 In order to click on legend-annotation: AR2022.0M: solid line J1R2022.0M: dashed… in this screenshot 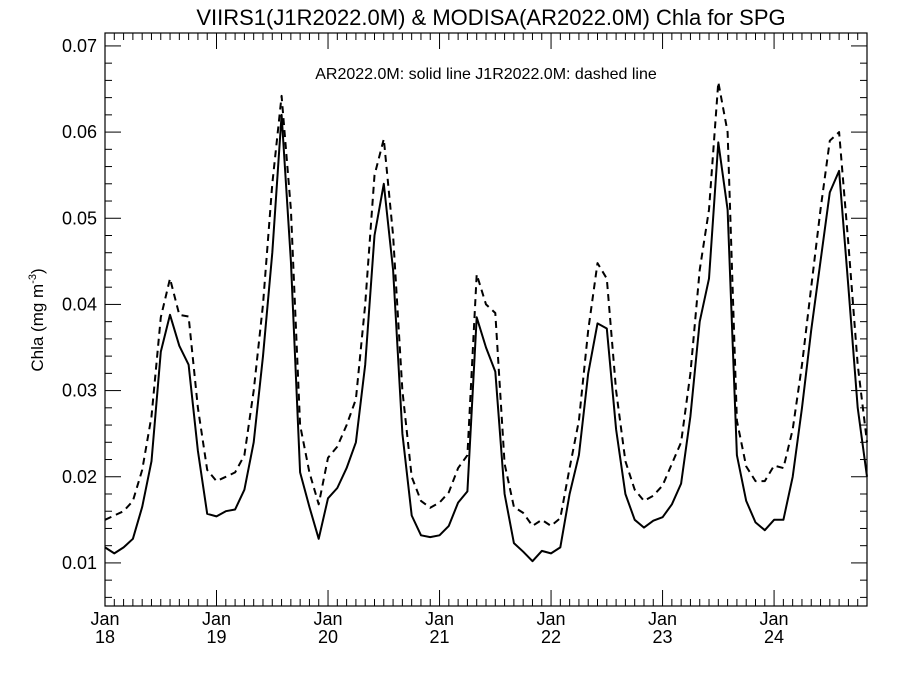, I will do `click(486, 74)`.